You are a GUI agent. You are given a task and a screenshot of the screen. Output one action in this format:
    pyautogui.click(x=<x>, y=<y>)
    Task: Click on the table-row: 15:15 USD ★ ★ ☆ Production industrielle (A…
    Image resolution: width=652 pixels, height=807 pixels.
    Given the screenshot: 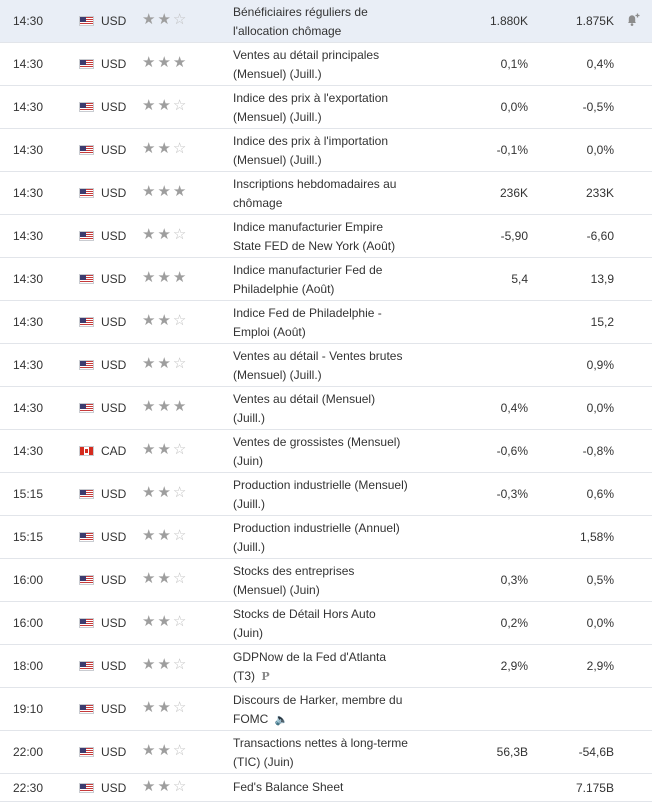 What is the action you would take?
    pyautogui.click(x=326, y=537)
    